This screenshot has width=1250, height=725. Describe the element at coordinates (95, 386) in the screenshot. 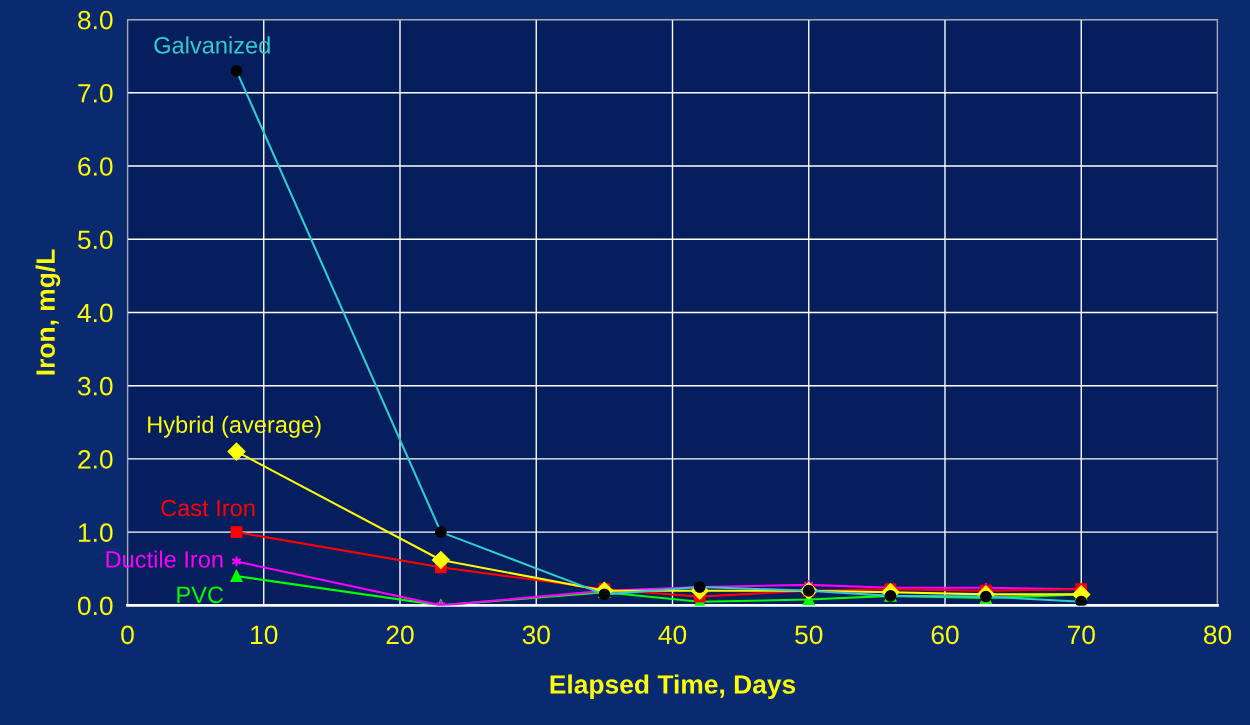

I see `y-tick-label: 3.0` at that location.